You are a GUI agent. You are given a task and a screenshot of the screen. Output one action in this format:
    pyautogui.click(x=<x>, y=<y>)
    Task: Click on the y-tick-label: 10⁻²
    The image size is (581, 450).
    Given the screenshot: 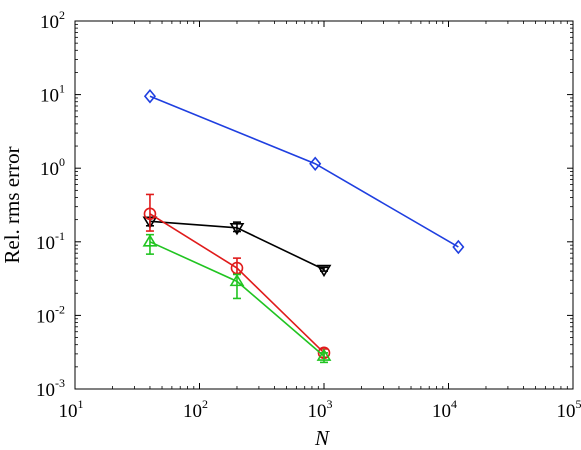 What is the action you would take?
    pyautogui.click(x=50, y=314)
    